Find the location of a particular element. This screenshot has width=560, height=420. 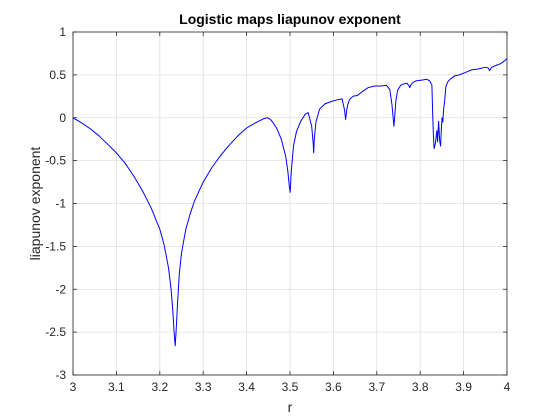

x-tick-labels: 3 3.1 3.2 3.3 3.4 3.5 3.6 3.7 3.8 3.9 4 is located at coordinates (290, 387).